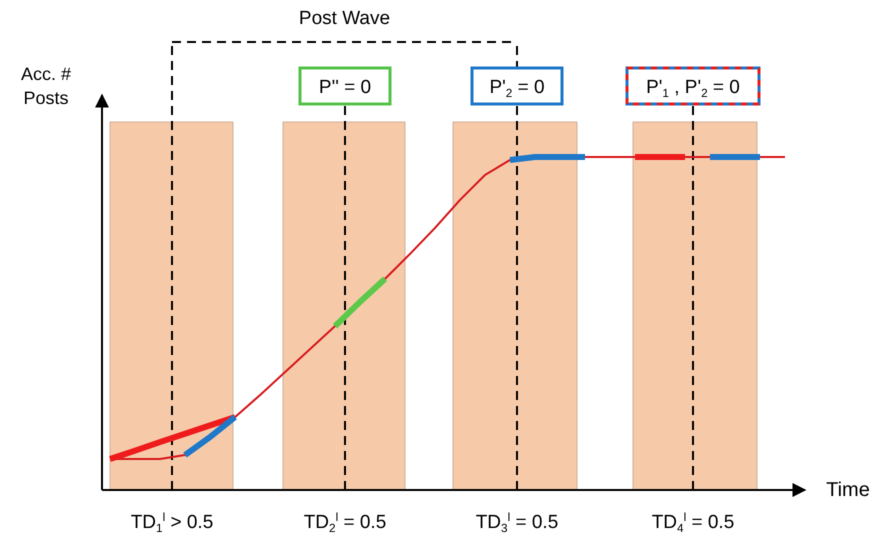  Describe the element at coordinates (172, 522) in the screenshot. I see `text: TD$_{1}$$^{l}$ > 0.5` at that location.